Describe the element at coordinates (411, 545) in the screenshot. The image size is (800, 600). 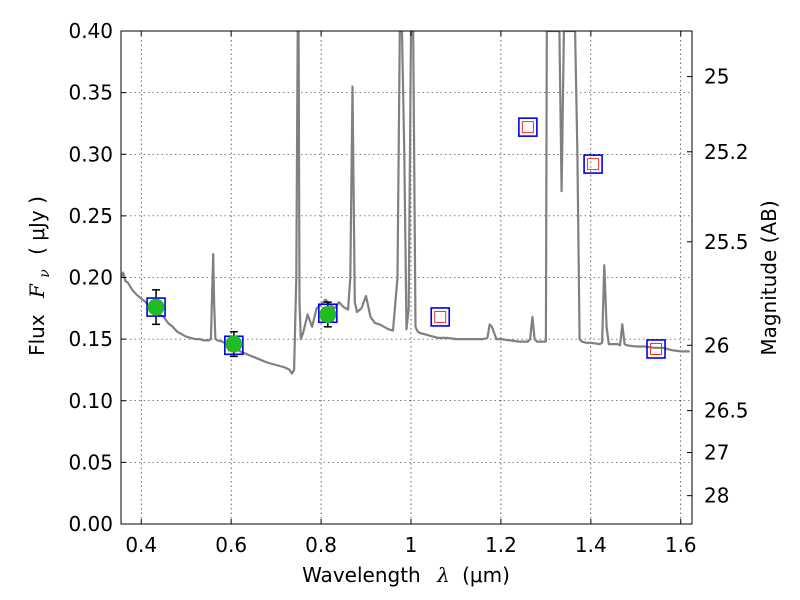
I see `x-tick-label: 1` at that location.